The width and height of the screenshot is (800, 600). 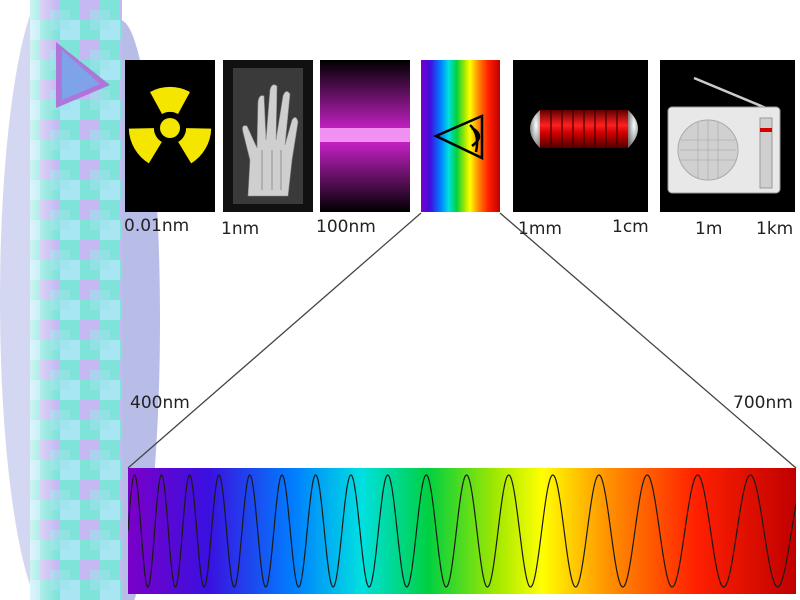 What do you see at coordinates (724, 135) in the screenshot?
I see `radio-icon` at bounding box center [724, 135].